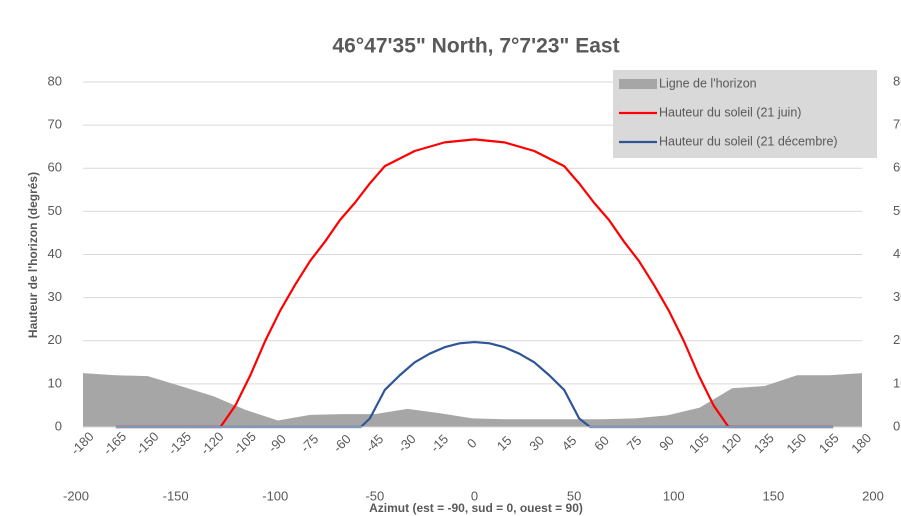  What do you see at coordinates (474, 495) in the screenshot?
I see `x2-tick-label: 0` at bounding box center [474, 495].